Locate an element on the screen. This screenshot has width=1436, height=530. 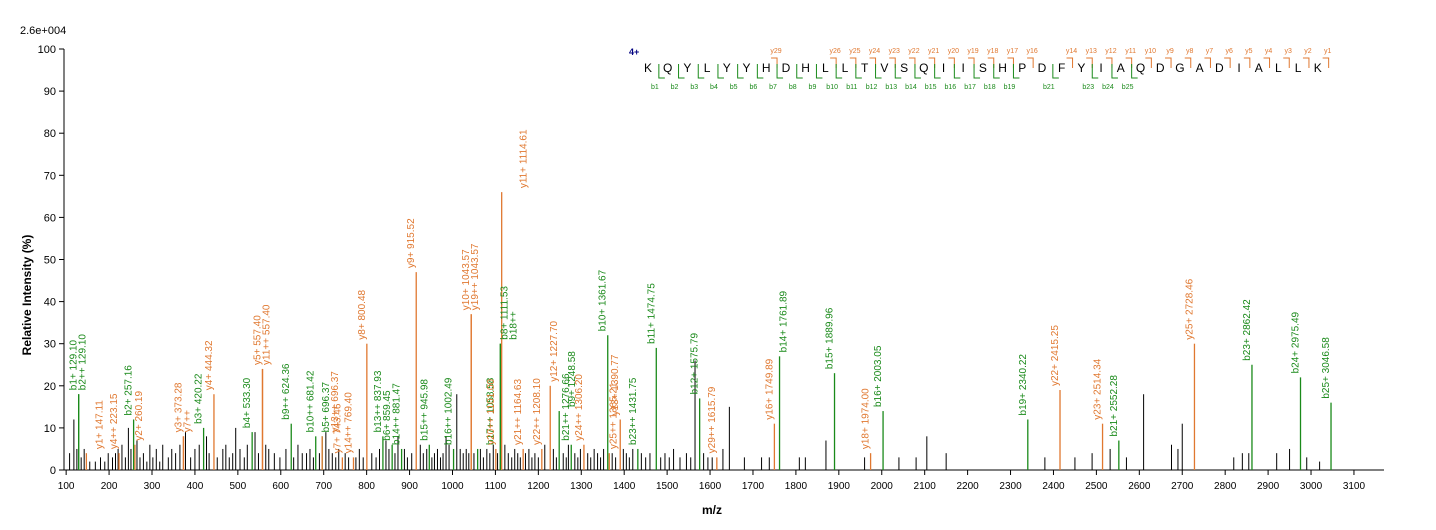
b-ion-index: b3 is located at coordinates (694, 87).